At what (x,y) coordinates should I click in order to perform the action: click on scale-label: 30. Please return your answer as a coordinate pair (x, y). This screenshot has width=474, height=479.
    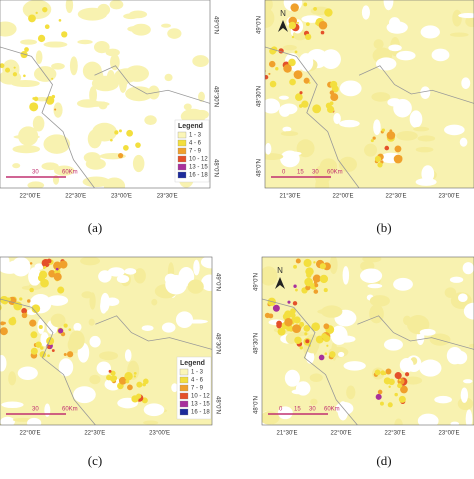
    Looking at the image, I should click on (35, 173).